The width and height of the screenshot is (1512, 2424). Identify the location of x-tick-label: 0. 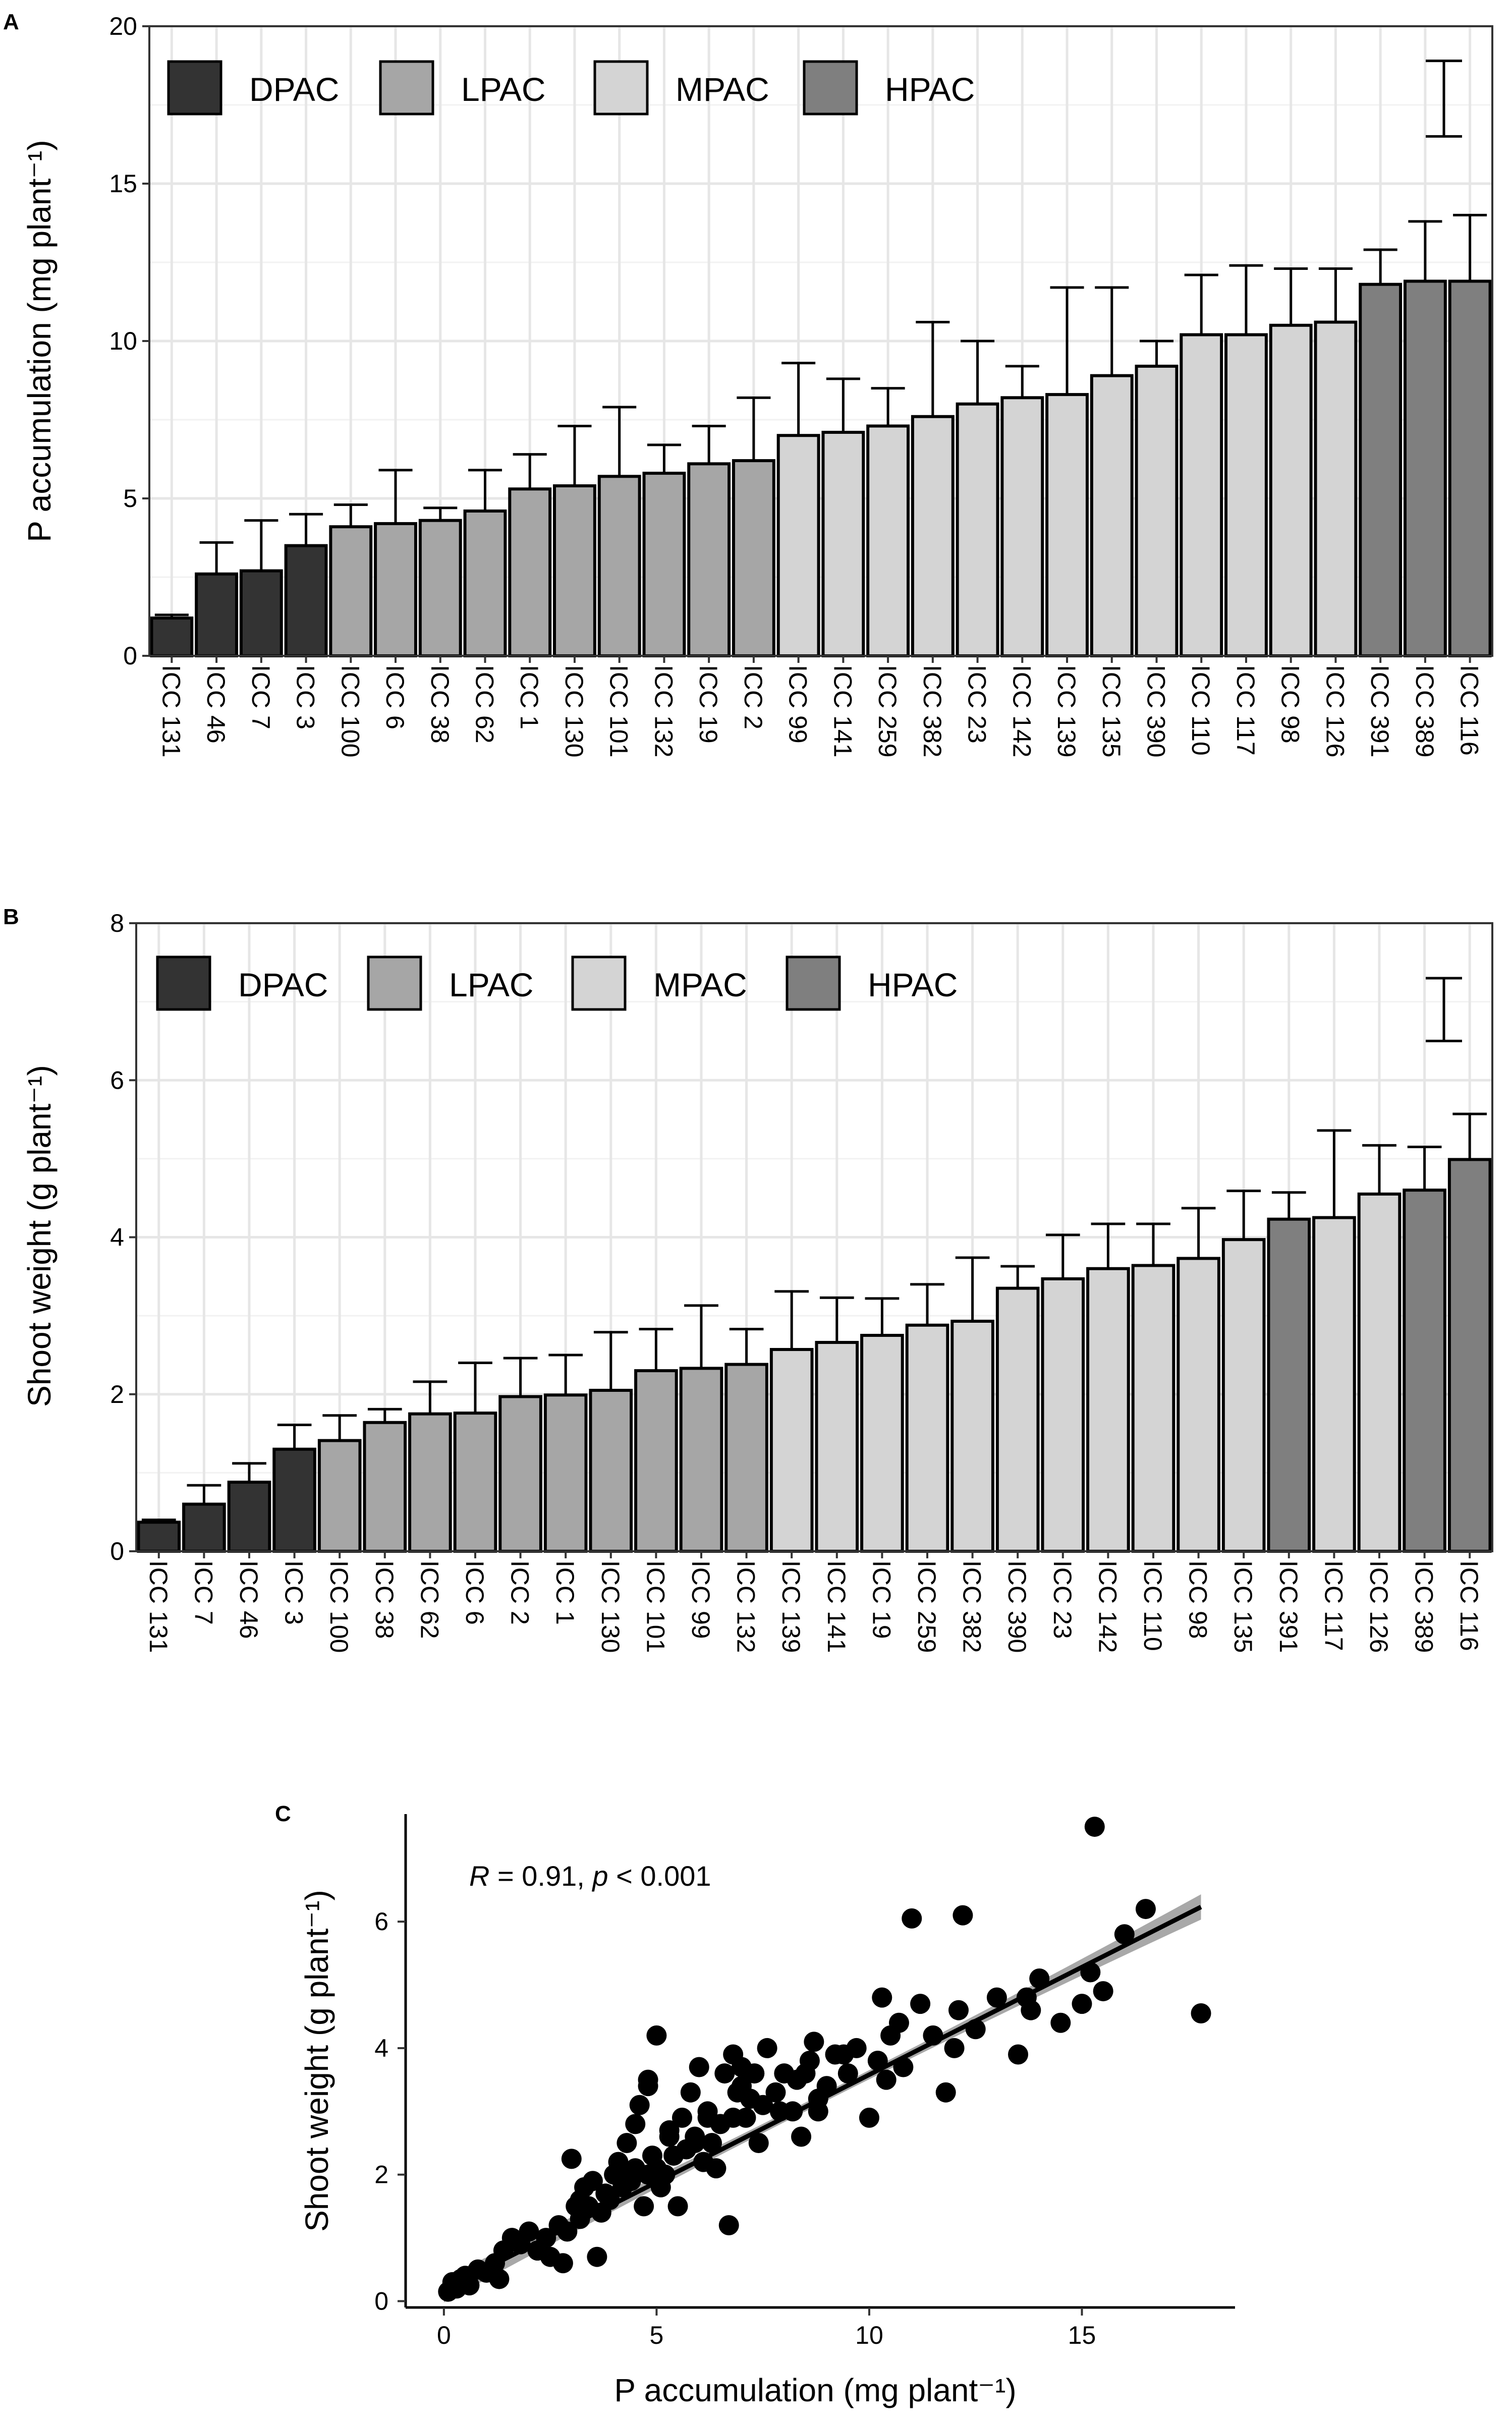
(444, 2335).